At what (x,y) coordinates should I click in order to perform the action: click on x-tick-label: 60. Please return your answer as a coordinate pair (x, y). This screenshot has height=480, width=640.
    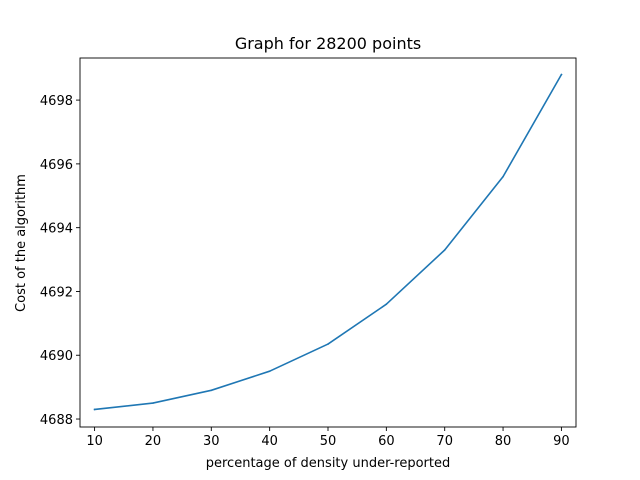
    Looking at the image, I should click on (386, 441).